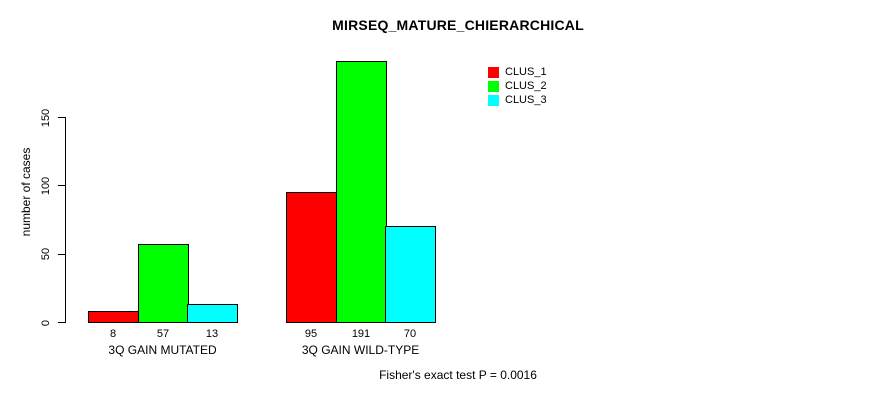 Image resolution: width=890 pixels, height=400 pixels. Describe the element at coordinates (212, 313) in the screenshot. I see `bar-clus_3-group1` at that location.